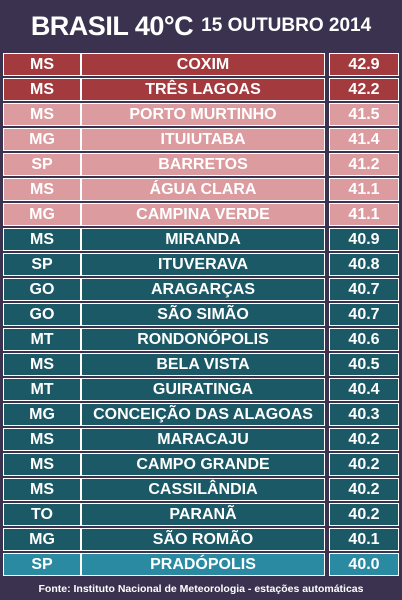 Image resolution: width=402 pixels, height=600 pixels. I want to click on city-cell: MARACAJU, so click(203, 439).